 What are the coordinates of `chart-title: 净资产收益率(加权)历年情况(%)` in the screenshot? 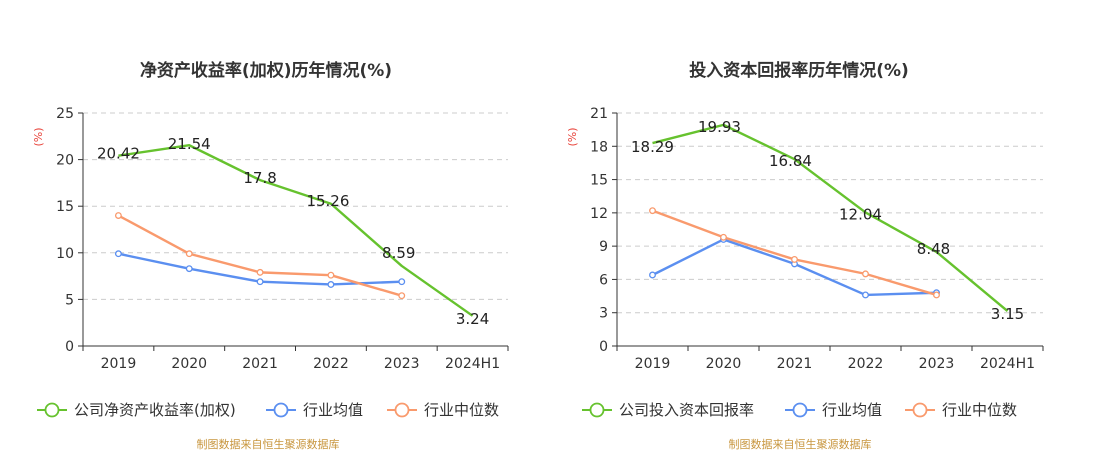 It's located at (266, 70).